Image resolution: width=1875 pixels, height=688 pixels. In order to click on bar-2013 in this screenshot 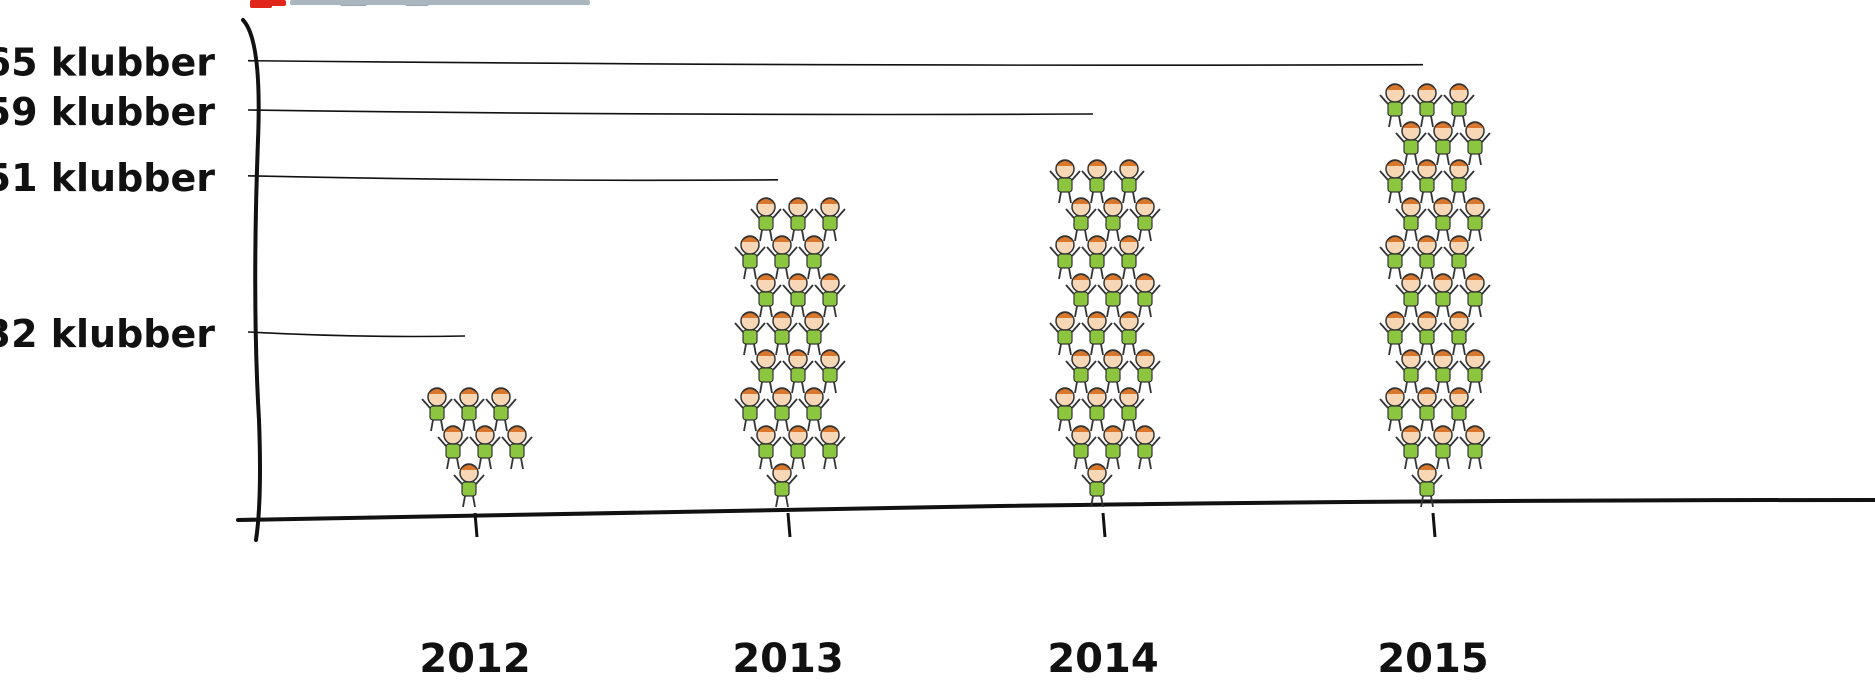, I will do `click(790, 352)`.